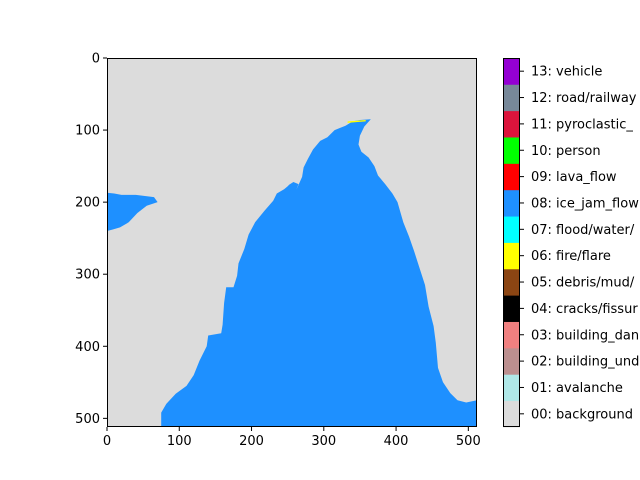  I want to click on y-tick-label: 100, so click(87, 131).